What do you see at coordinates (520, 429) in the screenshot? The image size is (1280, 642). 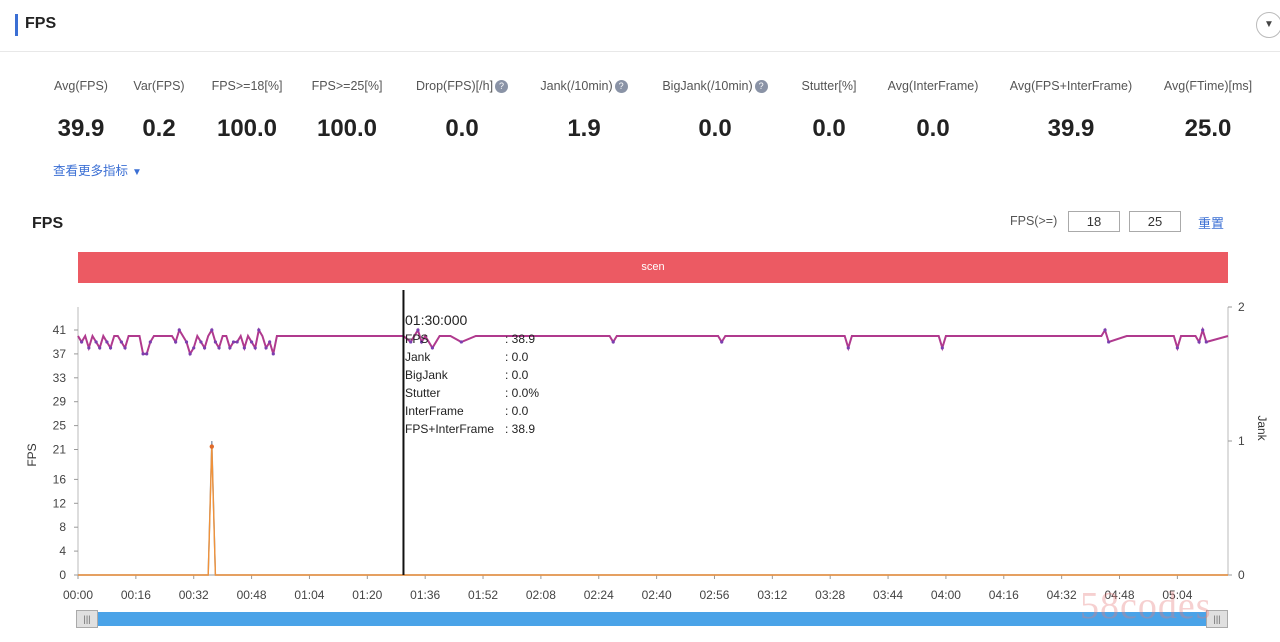 I see `tooltip-value: : 38.9` at bounding box center [520, 429].